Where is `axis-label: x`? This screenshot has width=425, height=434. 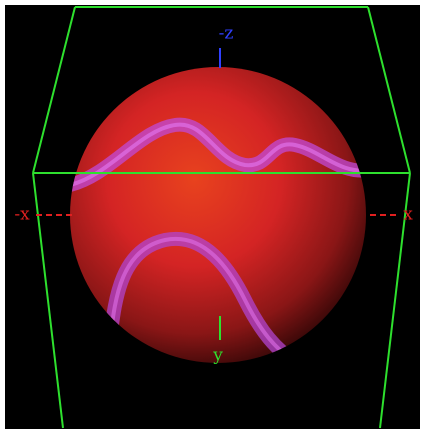
axis-label: x is located at coordinates (408, 215).